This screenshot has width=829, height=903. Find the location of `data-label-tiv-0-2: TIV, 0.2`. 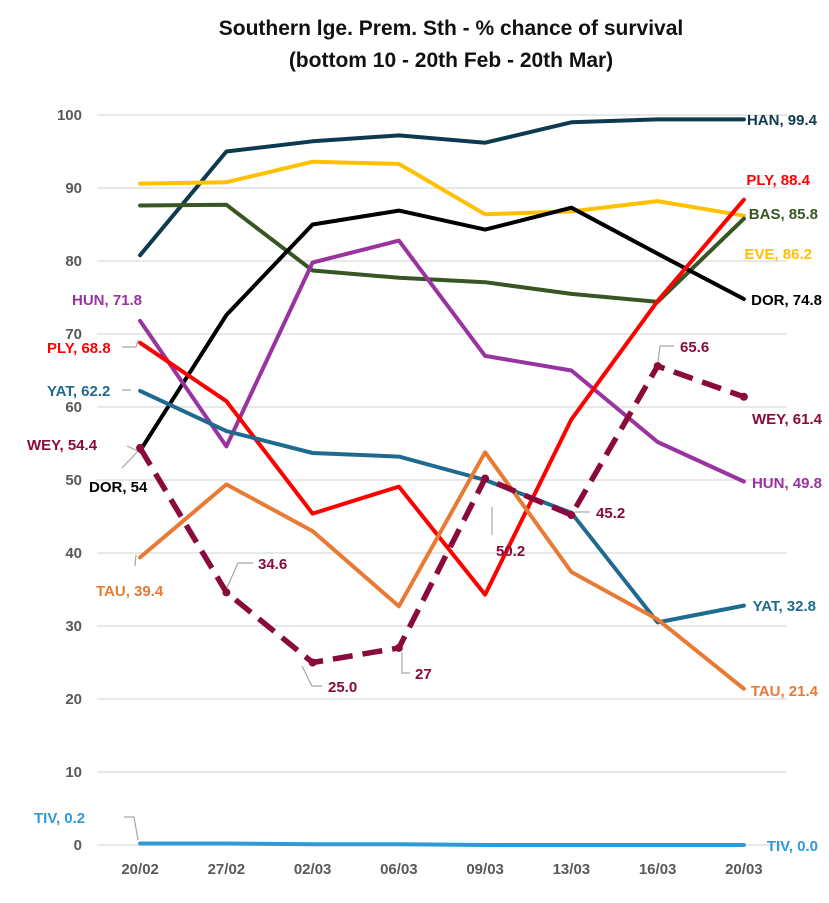

data-label-tiv-0-2: TIV, 0.2 is located at coordinates (59, 818).